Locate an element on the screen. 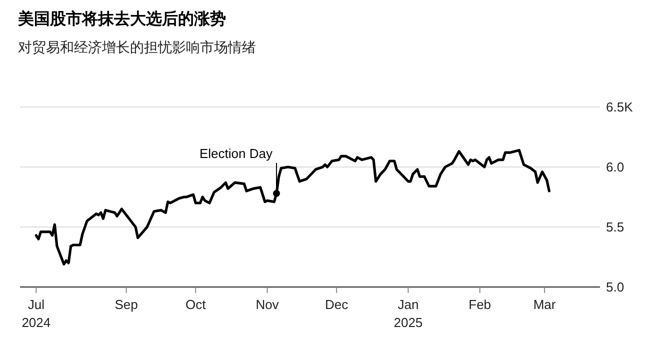 Image resolution: width=654 pixels, height=349 pixels. x-tick-label: Sep is located at coordinates (126, 304).